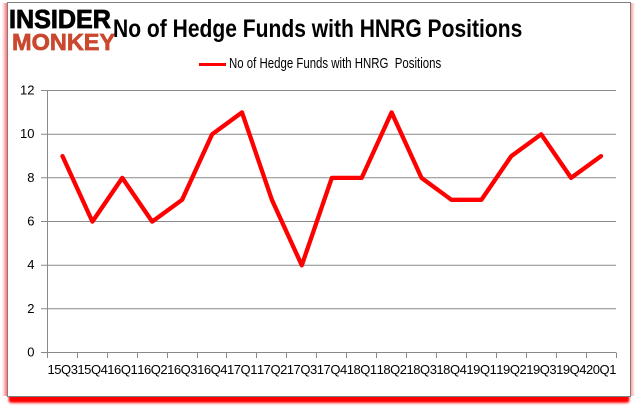 The image size is (637, 408). What do you see at coordinates (541, 369) in the screenshot?
I see `svg-text: 19Q3` at bounding box center [541, 369].